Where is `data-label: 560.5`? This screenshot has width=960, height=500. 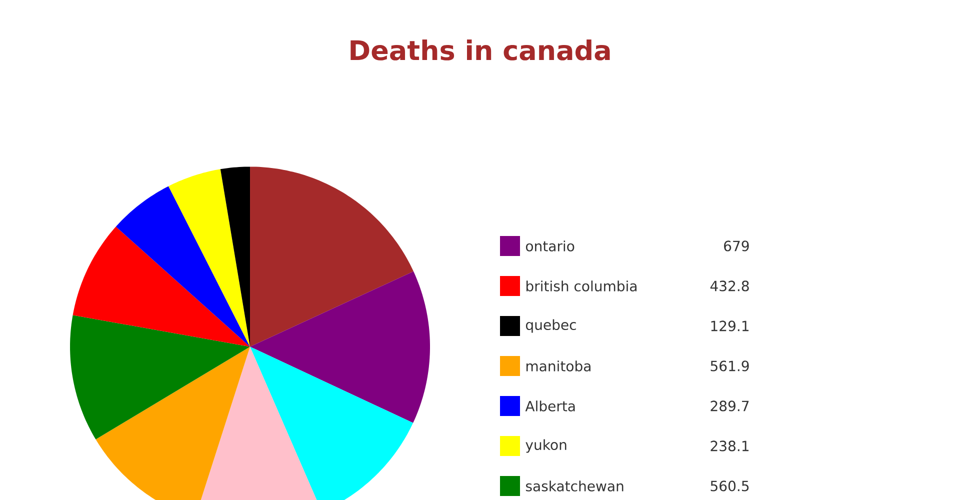
data-label: 560.5 is located at coordinates (729, 486).